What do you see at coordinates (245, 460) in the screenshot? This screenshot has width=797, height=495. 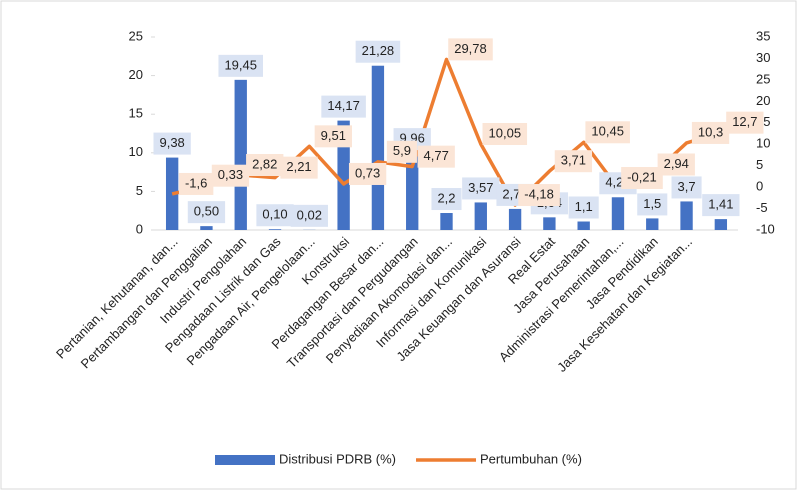 I see `legend-swatch` at bounding box center [245, 460].